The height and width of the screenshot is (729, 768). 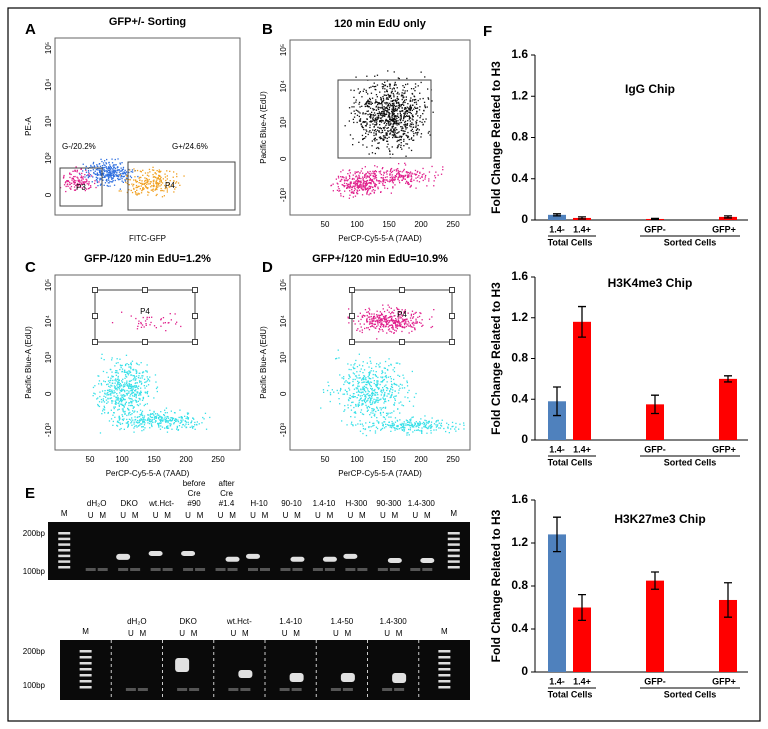 I want to click on y-tick-label: 10³, so click(x=283, y=357).